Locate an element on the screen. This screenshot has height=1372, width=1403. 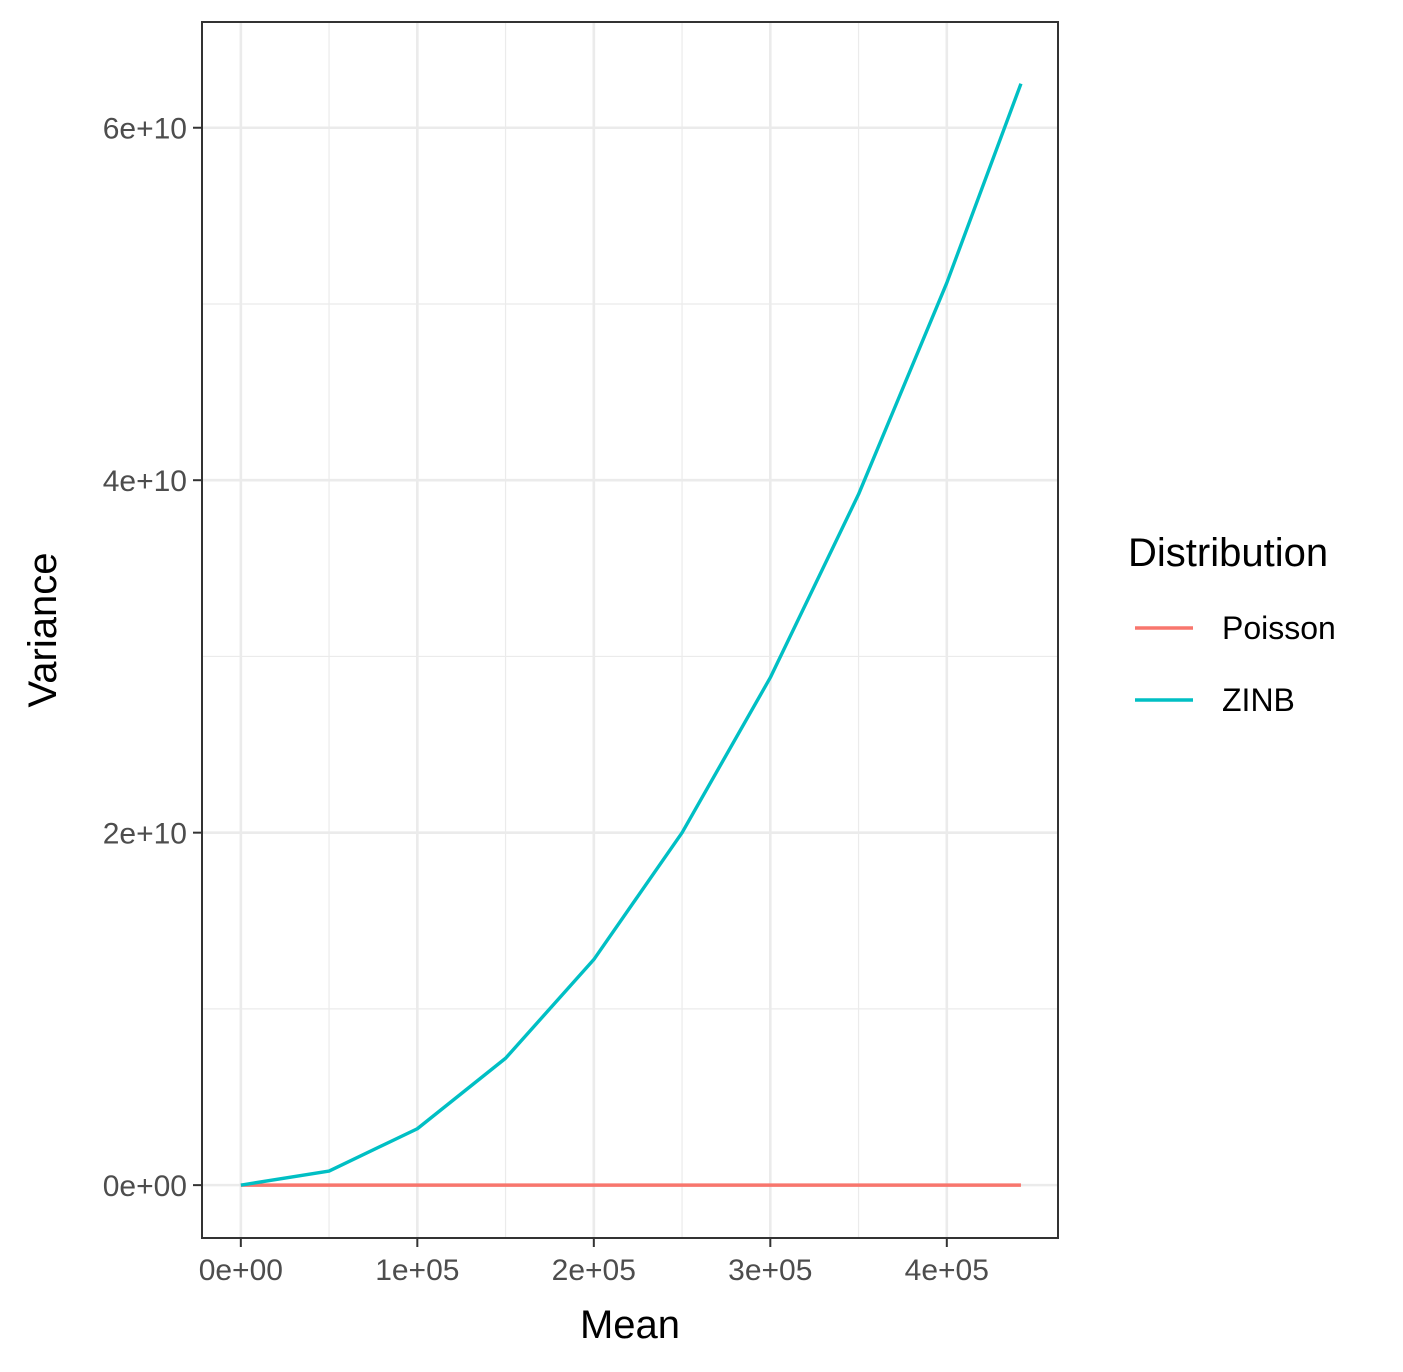
legend-items: Poisson ZINB is located at coordinates (1235, 664).